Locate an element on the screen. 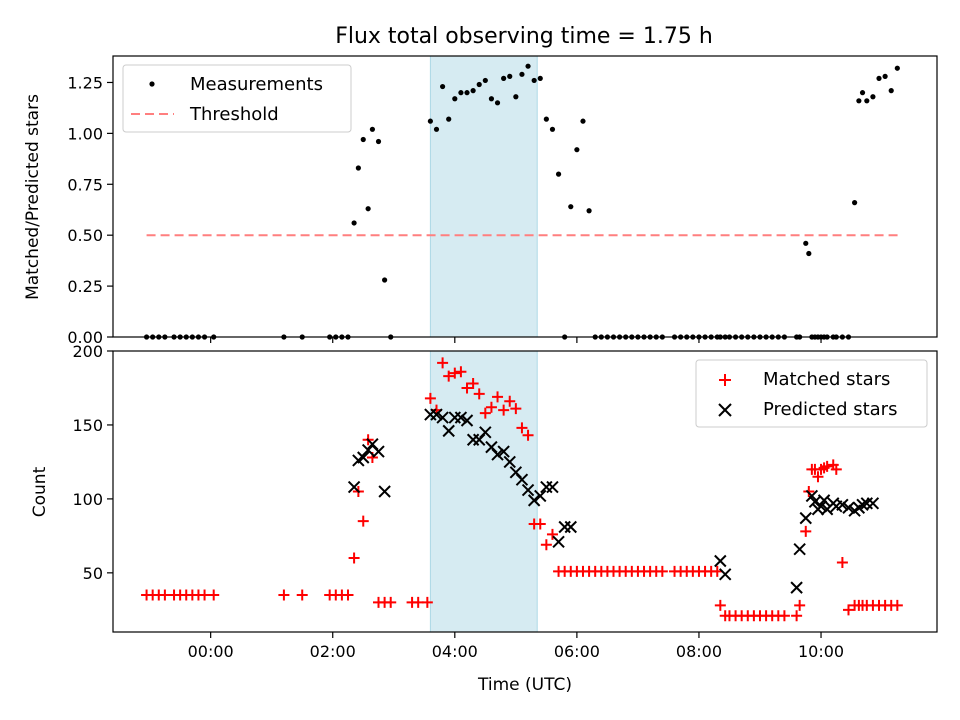  bottom-y-ticks: 50 100 150 200 is located at coordinates (92, 462).